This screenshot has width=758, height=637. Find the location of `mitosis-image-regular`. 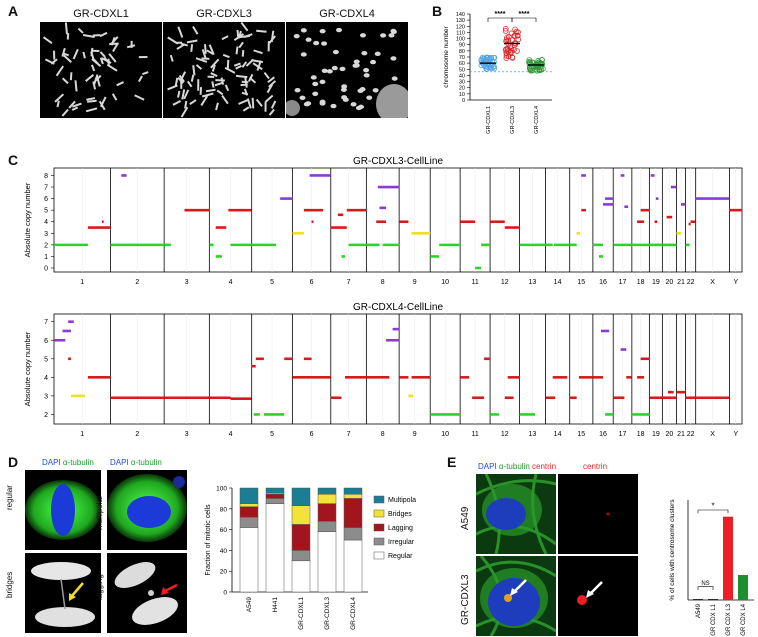

mitosis-image-regular is located at coordinates (63, 510).